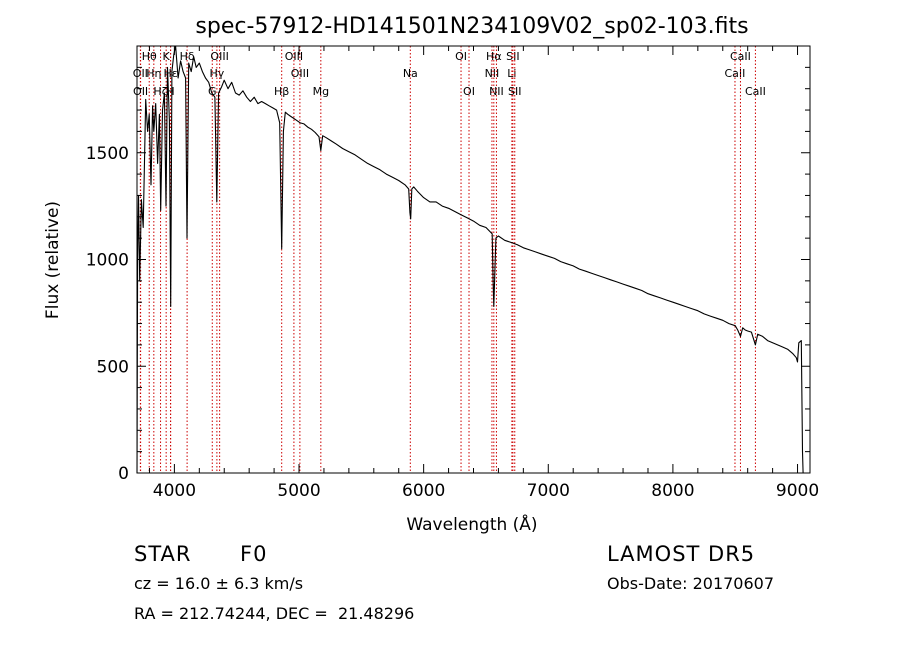  I want to click on line-marker-label: Na, so click(410, 73).